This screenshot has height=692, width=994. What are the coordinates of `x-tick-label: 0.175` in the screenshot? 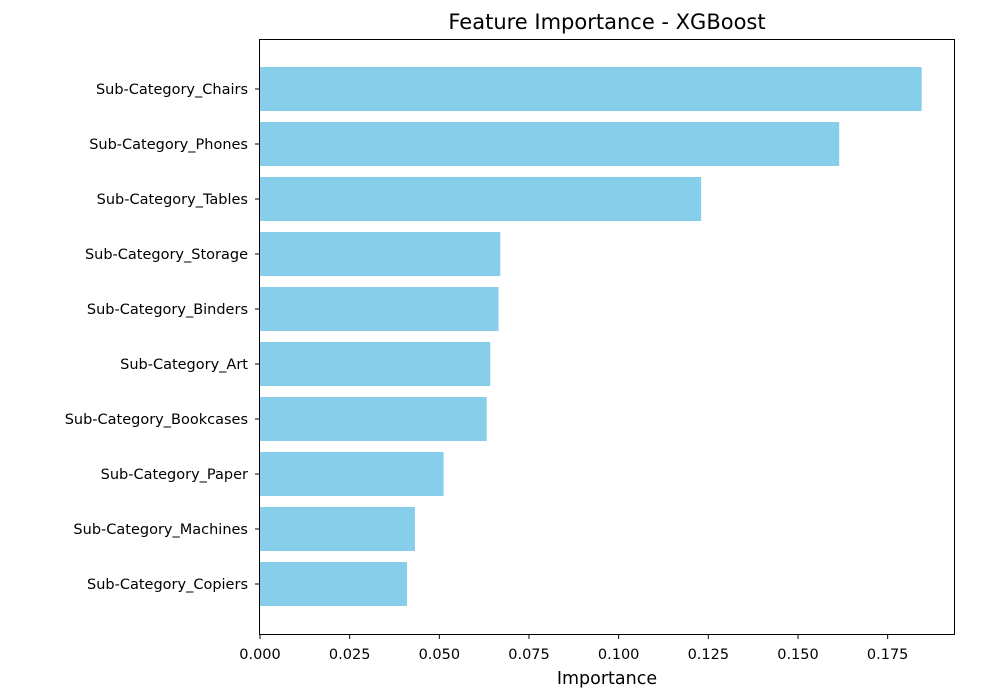 It's located at (888, 655).